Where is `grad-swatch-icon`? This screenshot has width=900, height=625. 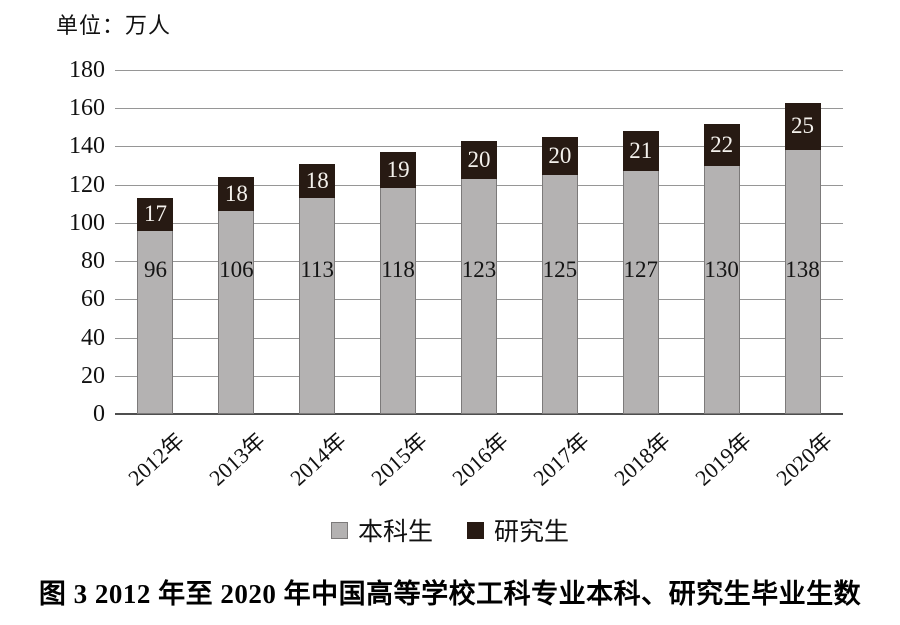 grad-swatch-icon is located at coordinates (475, 530).